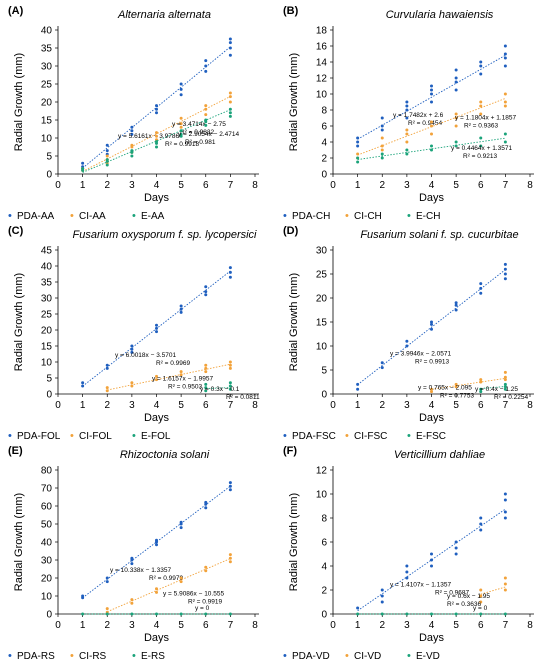 This screenshot has width=550, height=666. Describe the element at coordinates (324, 371) in the screenshot. I see `y-tick-label: 5` at that location.